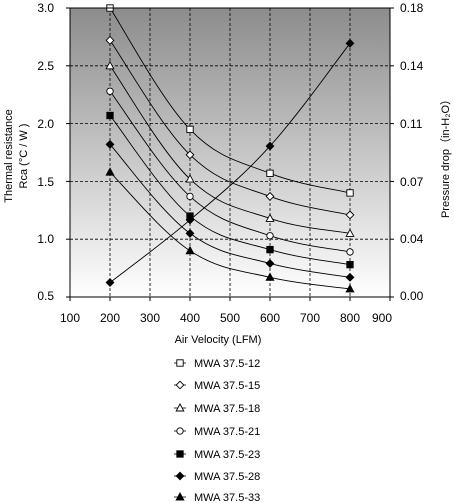 The width and height of the screenshot is (454, 503). Describe the element at coordinates (45, 66) in the screenshot. I see `y-tick-label: 2.5` at that location.